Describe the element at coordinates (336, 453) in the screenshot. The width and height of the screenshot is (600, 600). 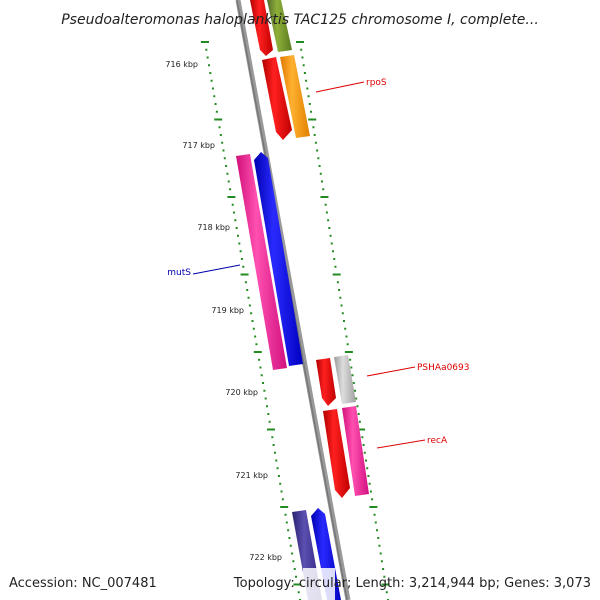
I see `feature-red-reca` at that location.